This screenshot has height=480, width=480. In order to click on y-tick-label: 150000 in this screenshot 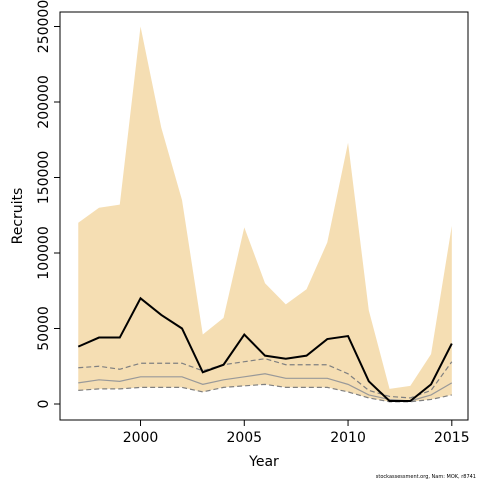, I will do `click(44, 177)`.